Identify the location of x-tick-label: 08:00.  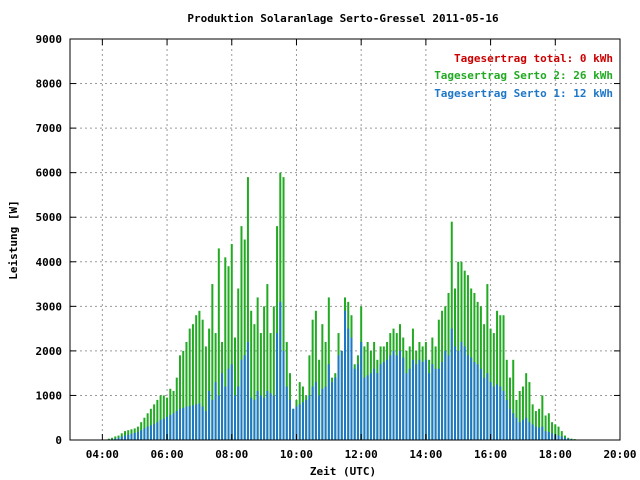
(231, 454).